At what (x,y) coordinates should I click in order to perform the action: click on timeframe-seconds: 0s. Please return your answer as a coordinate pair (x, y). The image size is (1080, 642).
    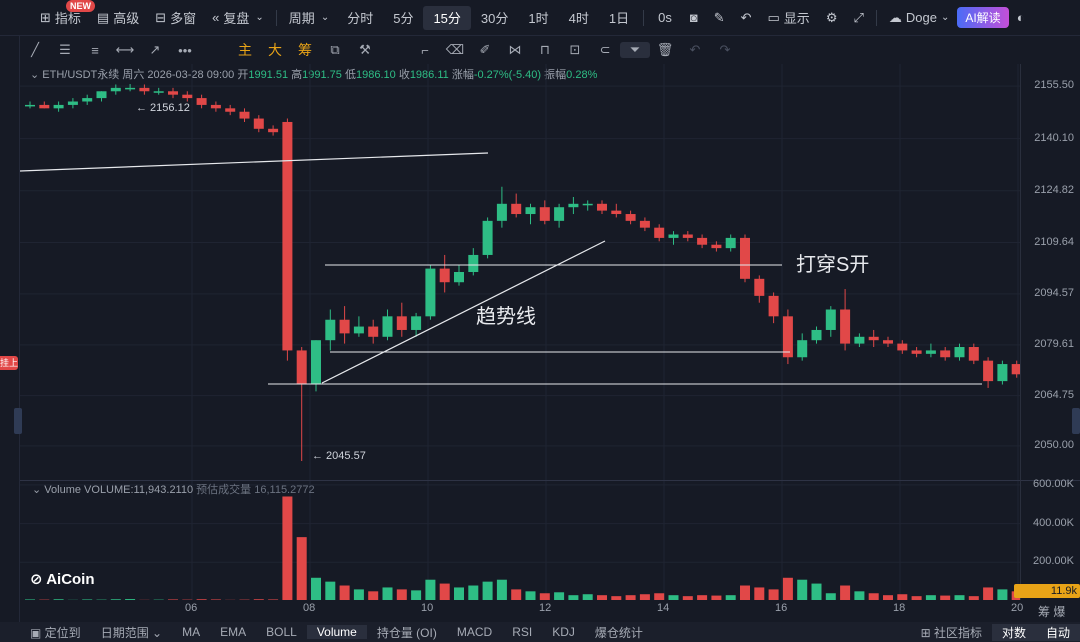
    Looking at the image, I should click on (665, 17).